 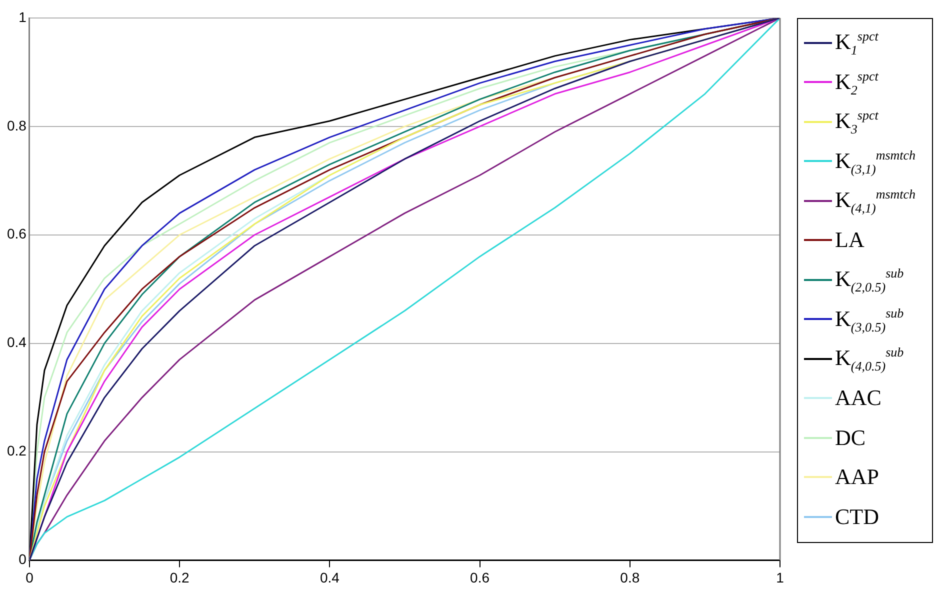 What do you see at coordinates (780, 577) in the screenshot?
I see `x-tick-label: 1` at bounding box center [780, 577].